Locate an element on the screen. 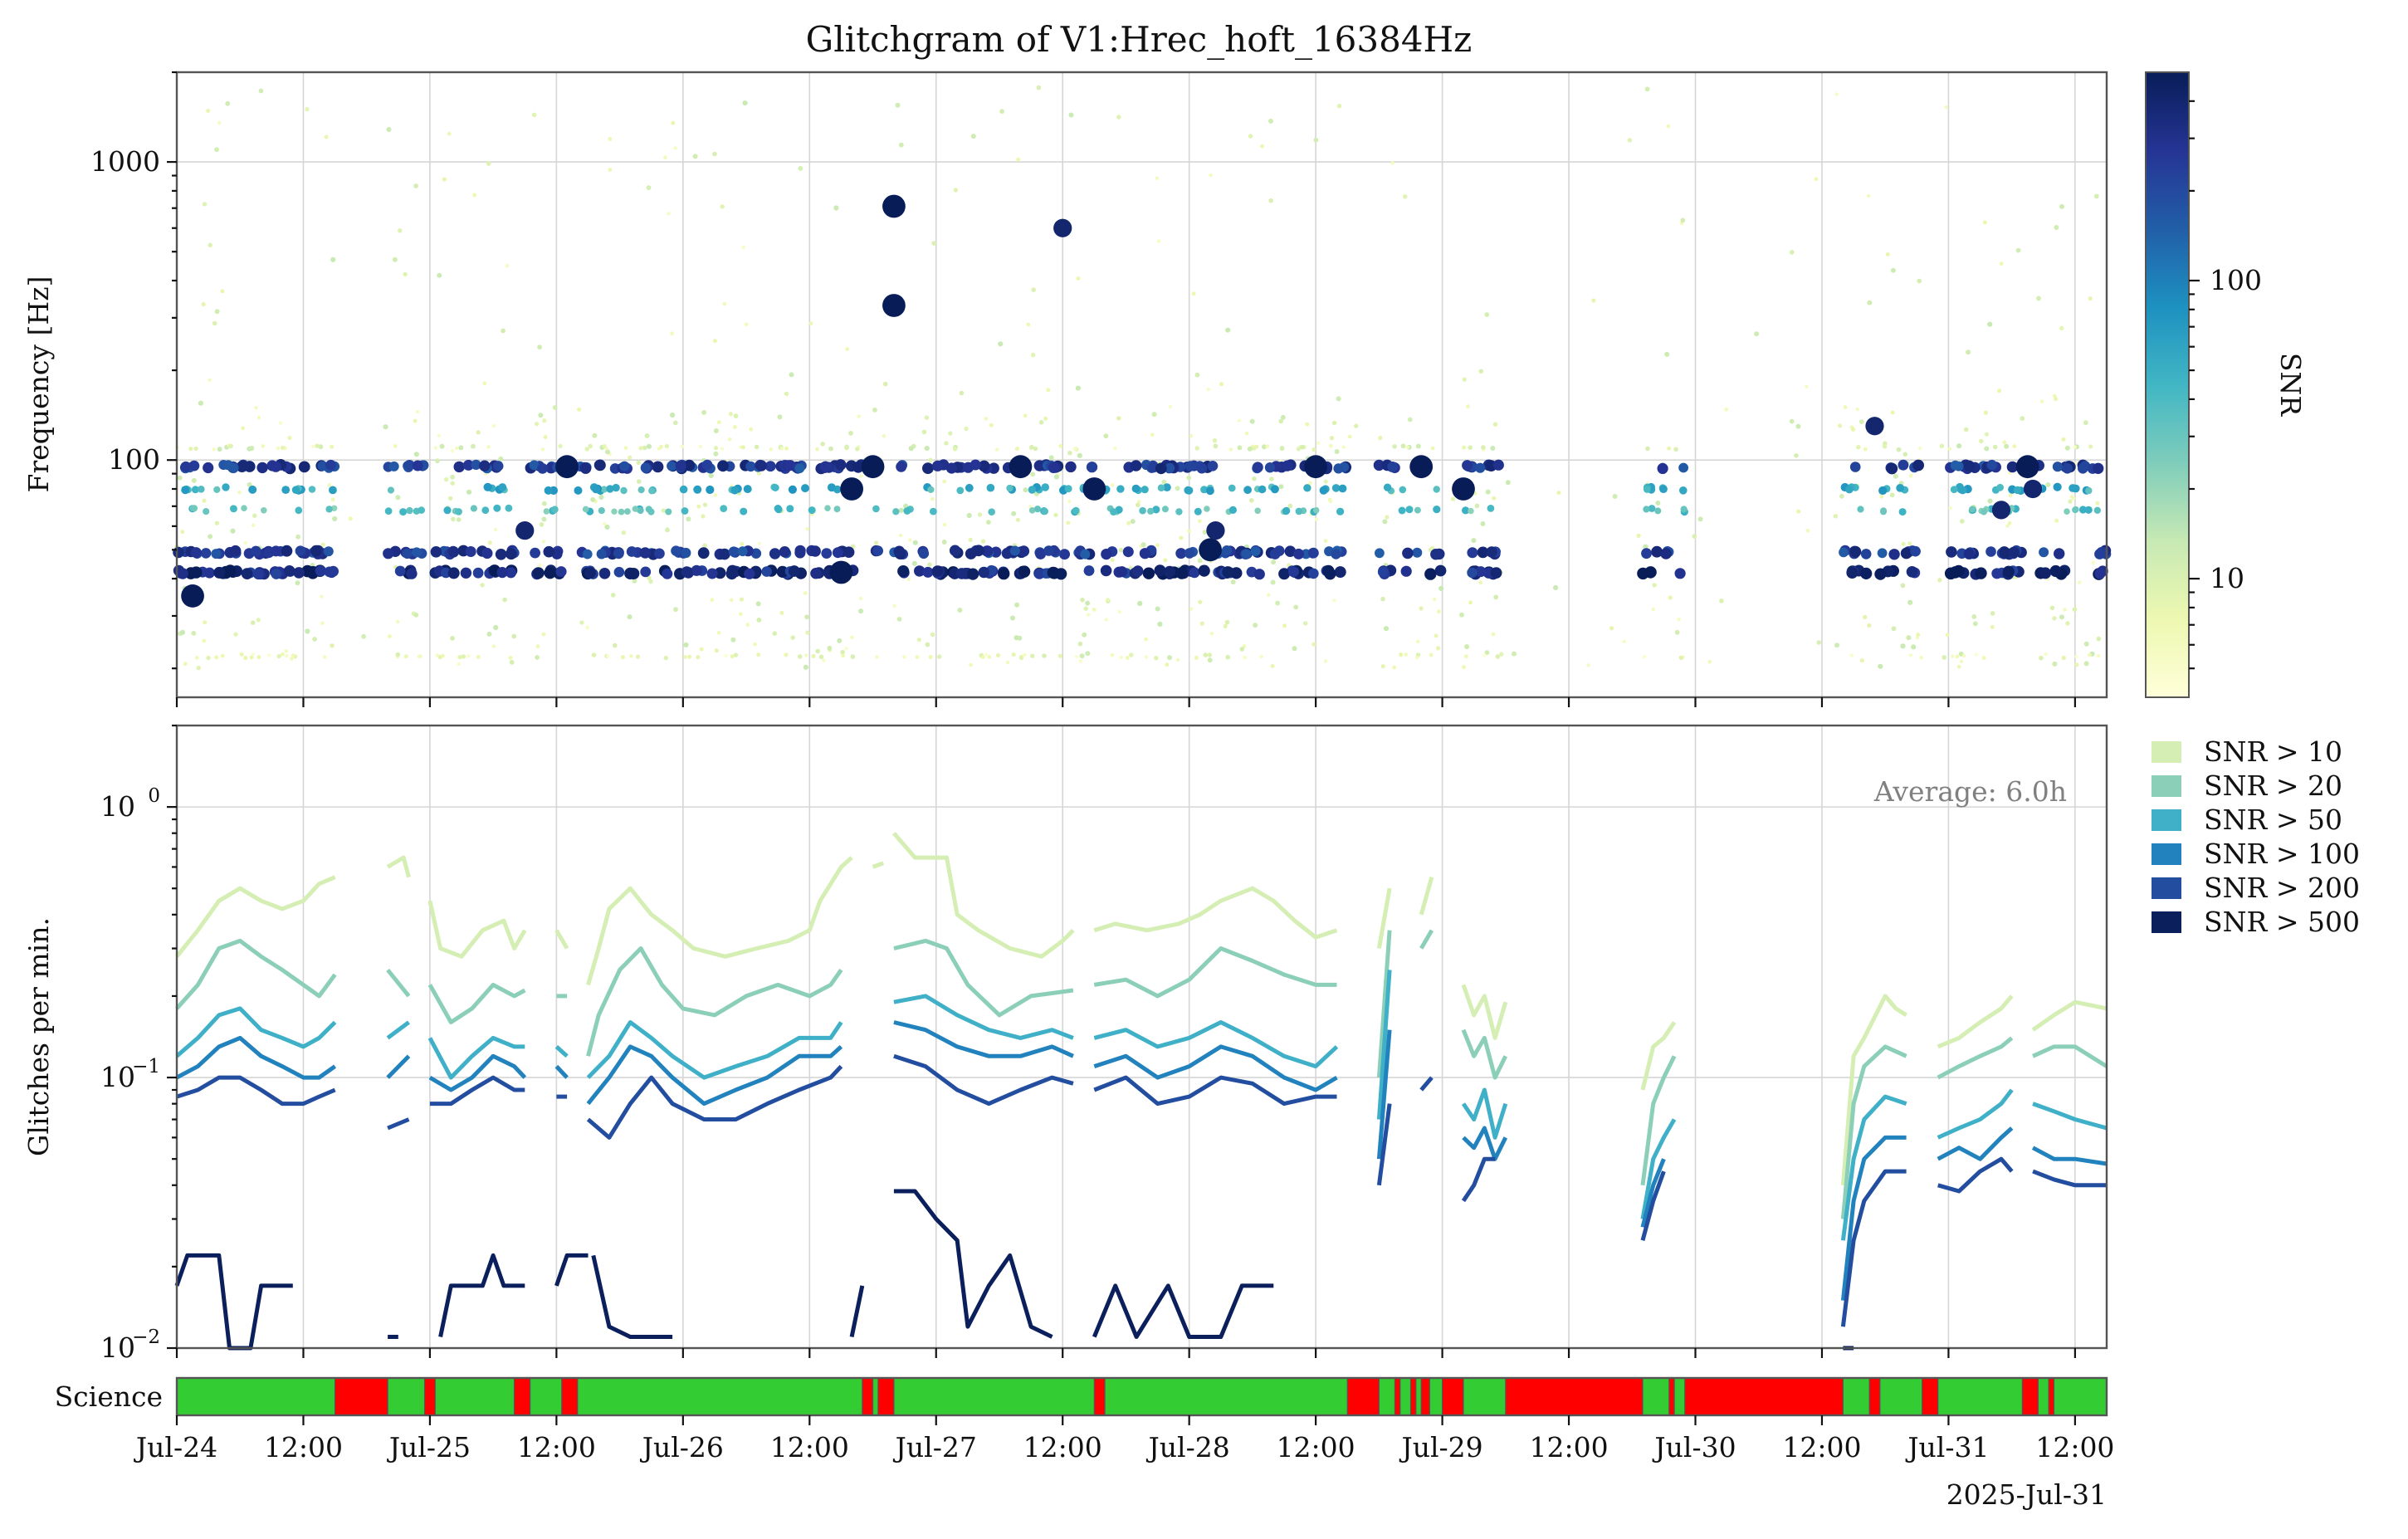 The height and width of the screenshot is (1539, 2408). x-tick-label: Jul-25 is located at coordinates (429, 1447).